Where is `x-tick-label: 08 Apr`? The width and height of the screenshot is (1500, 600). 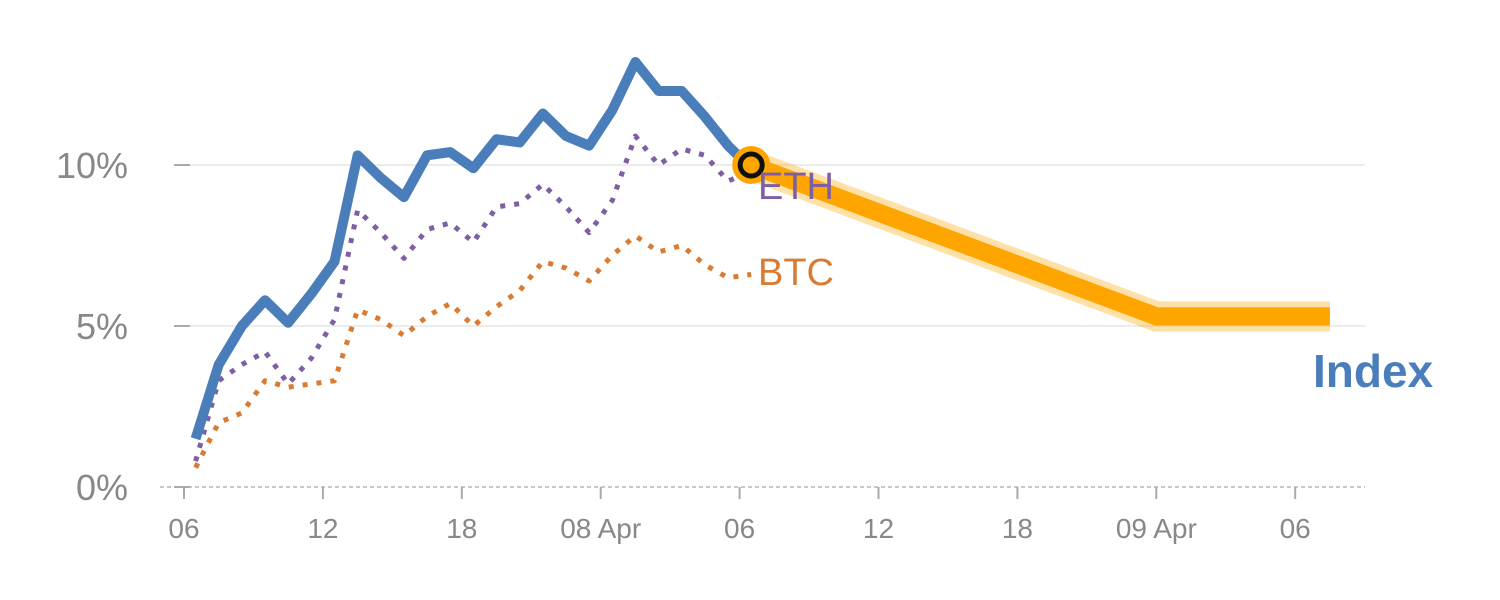
x-tick-label: 08 Apr is located at coordinates (600, 528).